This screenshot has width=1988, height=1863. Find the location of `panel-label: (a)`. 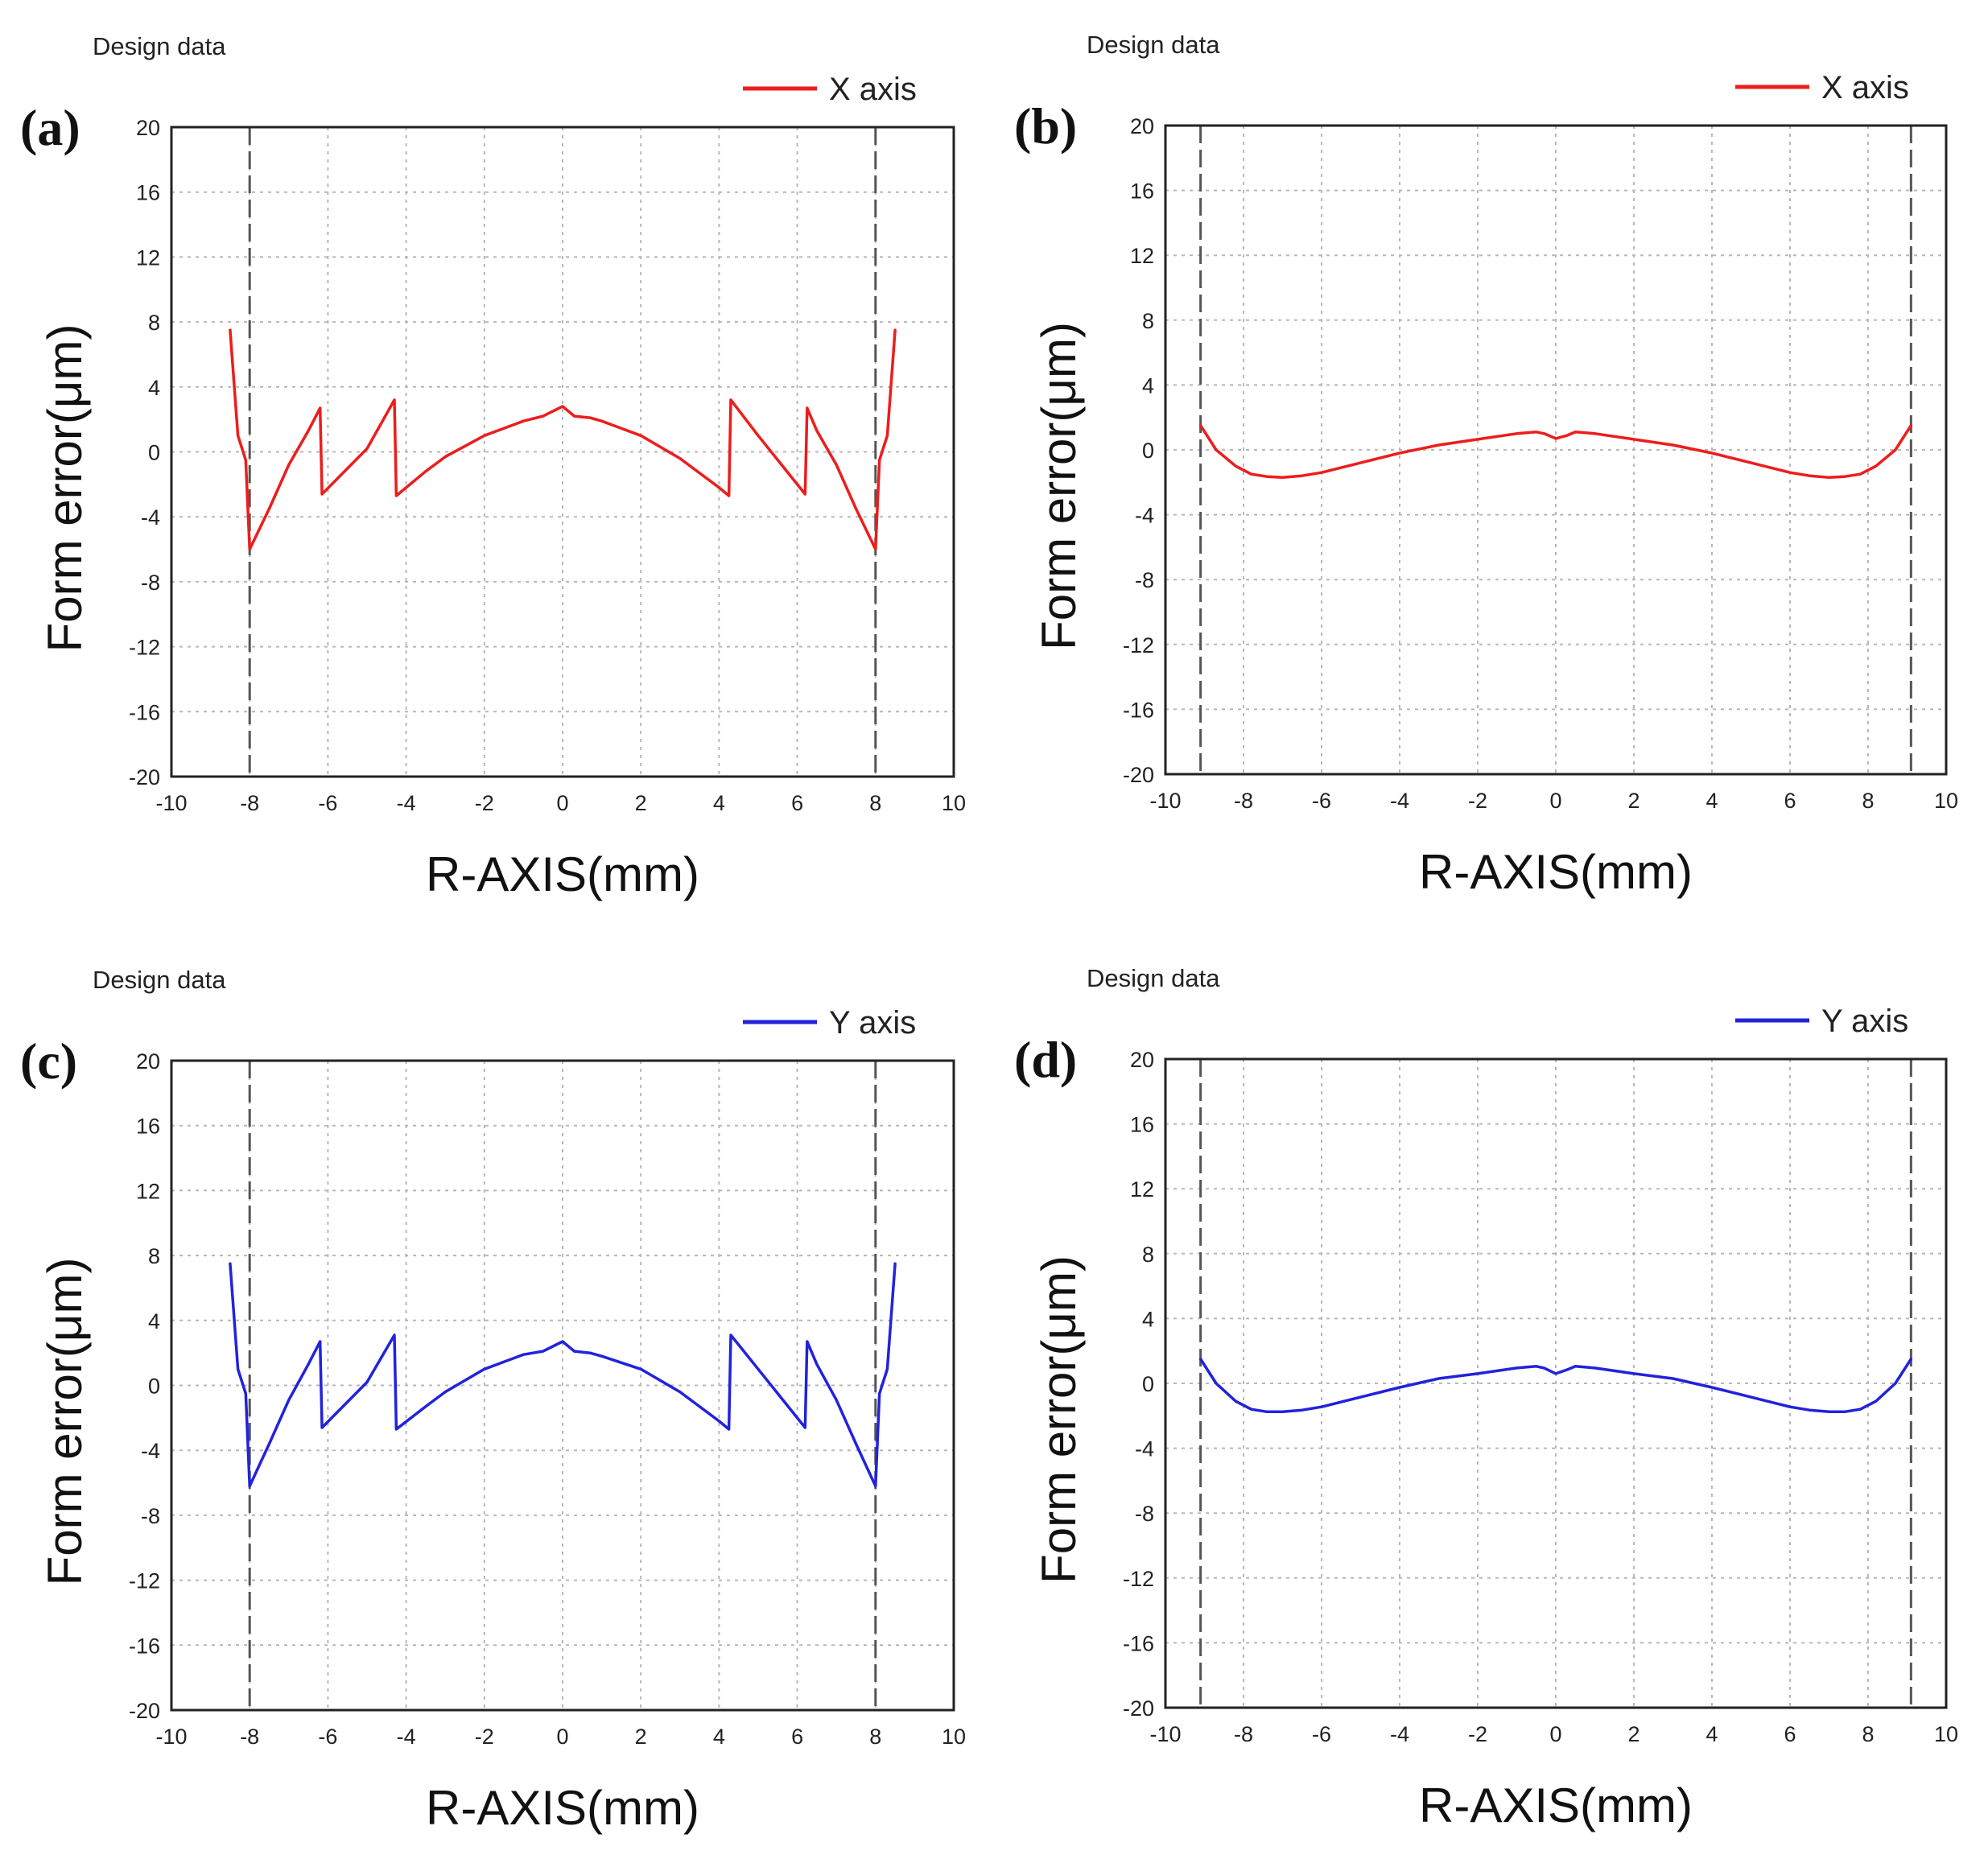

panel-label: (a) is located at coordinates (50, 127).